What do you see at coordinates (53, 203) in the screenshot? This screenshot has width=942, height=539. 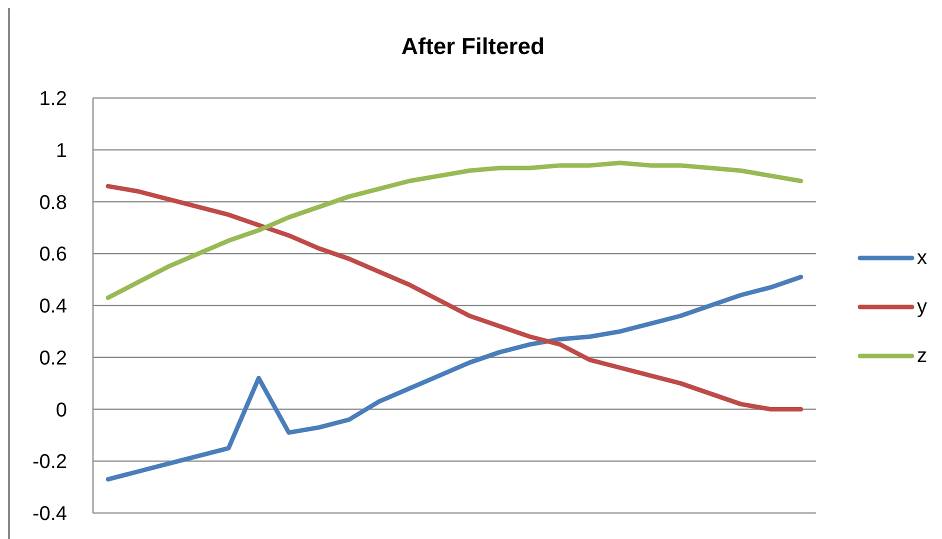 I see `y-tick-label: 0.8` at bounding box center [53, 203].